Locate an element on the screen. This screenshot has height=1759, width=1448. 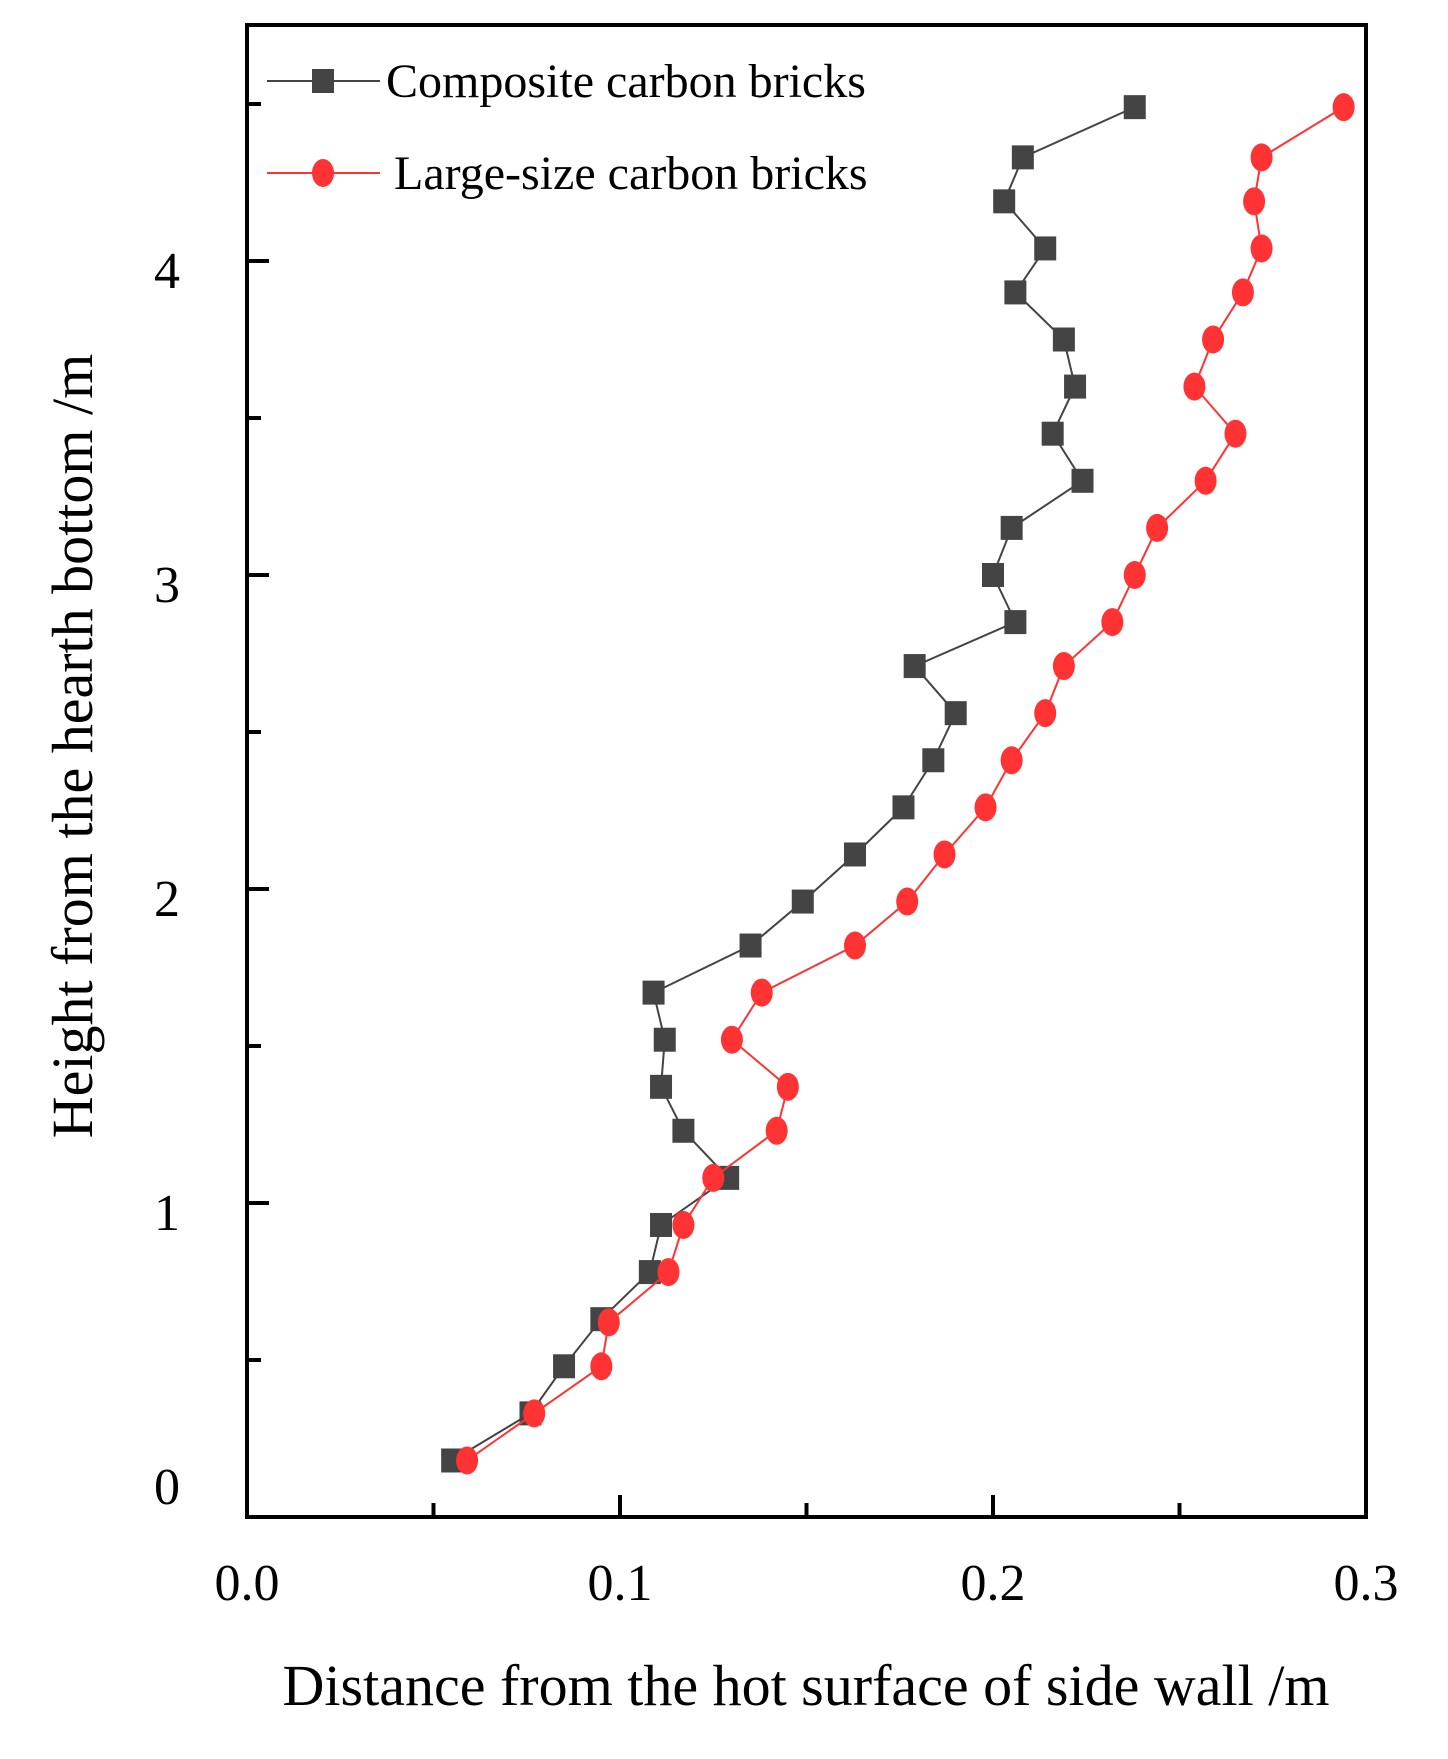
x-tick-label: 0.2 is located at coordinates (993, 1583).